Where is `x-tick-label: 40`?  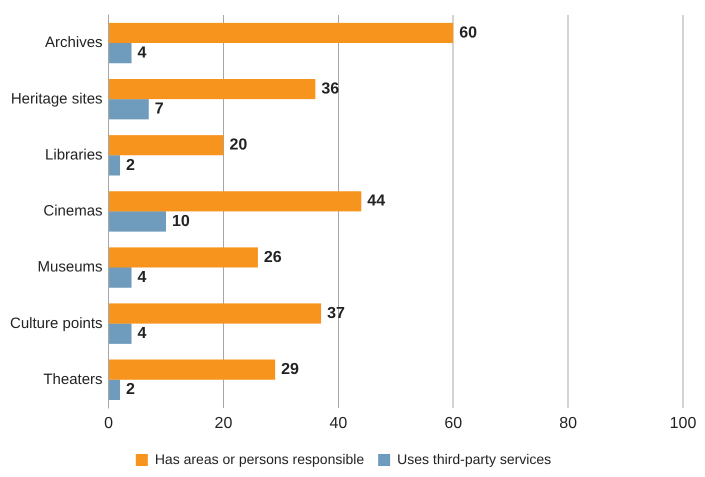
x-tick-label: 40 is located at coordinates (338, 423).